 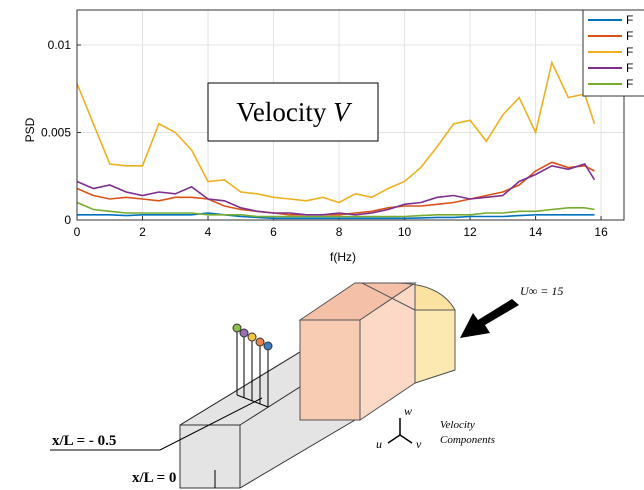 What do you see at coordinates (252, 401) in the screenshot?
I see `probe-base` at bounding box center [252, 401].